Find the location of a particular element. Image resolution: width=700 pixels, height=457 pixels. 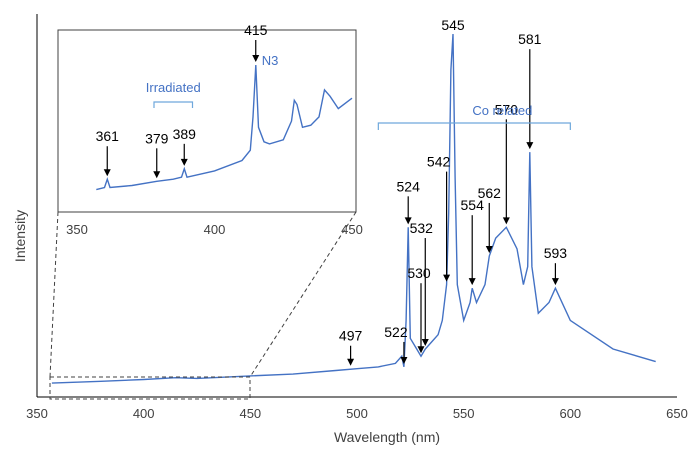

peak-annotation: 522 is located at coordinates (396, 344).